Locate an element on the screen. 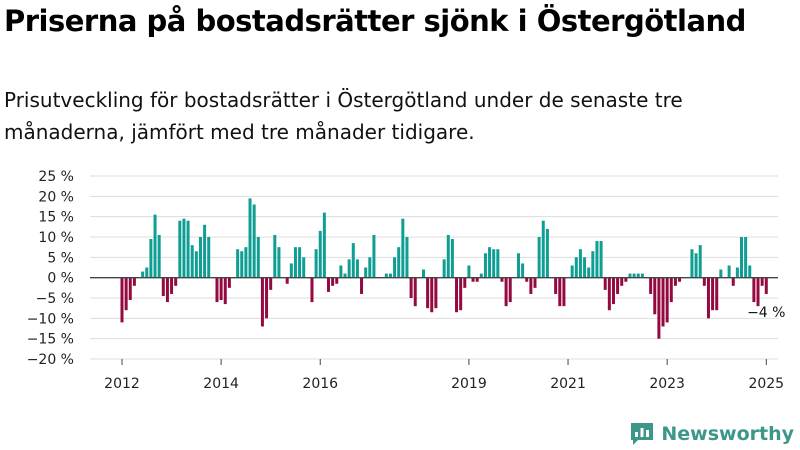 This screenshot has width=800, height=450. y-tick-label: 25 % is located at coordinates (56, 177).